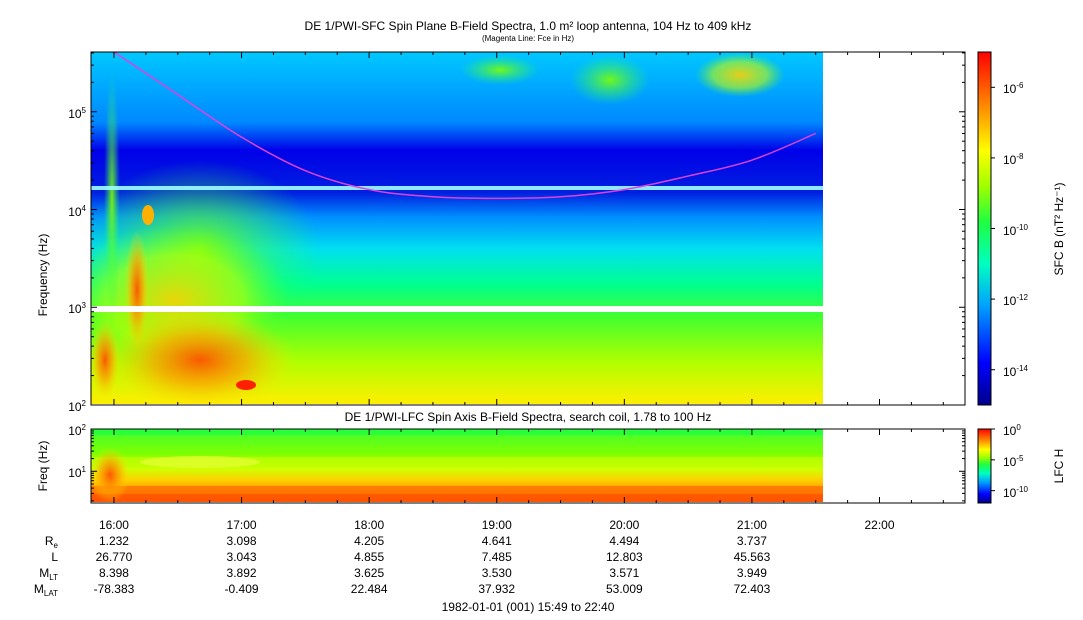 This screenshot has height=620, width=1083. I want to click on sfc-colorbar-tick-label-4: 10⁻¹⁴, so click(1015, 370).